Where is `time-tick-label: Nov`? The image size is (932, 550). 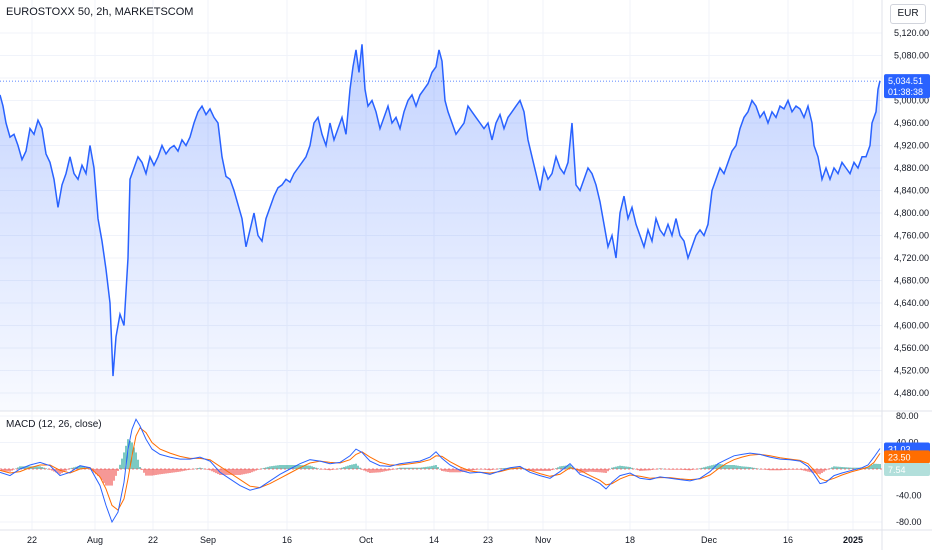
time-tick-label: Nov is located at coordinates (543, 540).